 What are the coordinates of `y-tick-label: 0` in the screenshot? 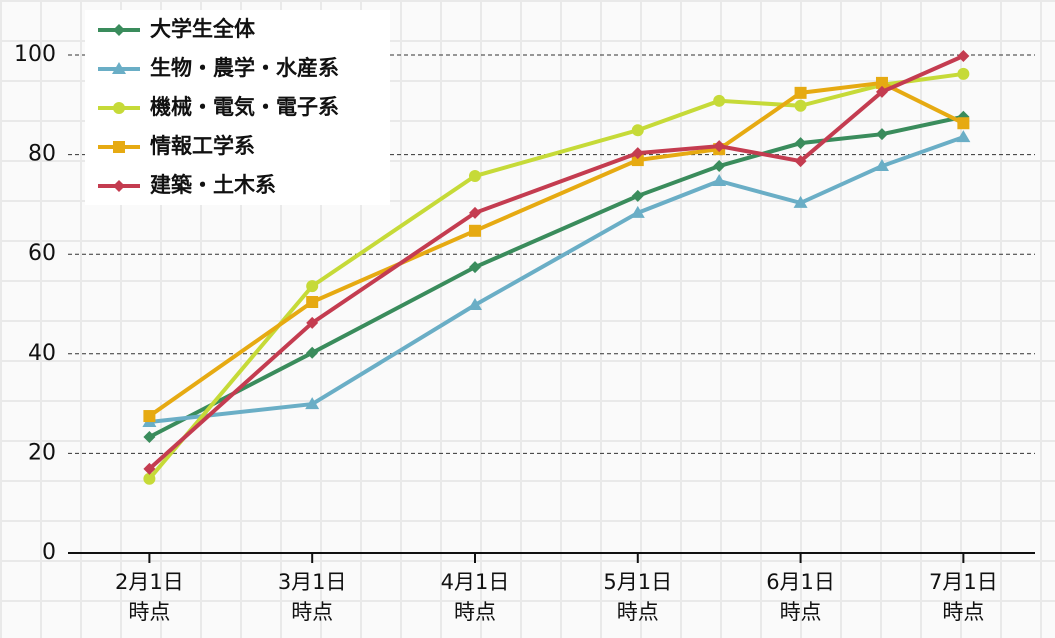 It's located at (49, 552).